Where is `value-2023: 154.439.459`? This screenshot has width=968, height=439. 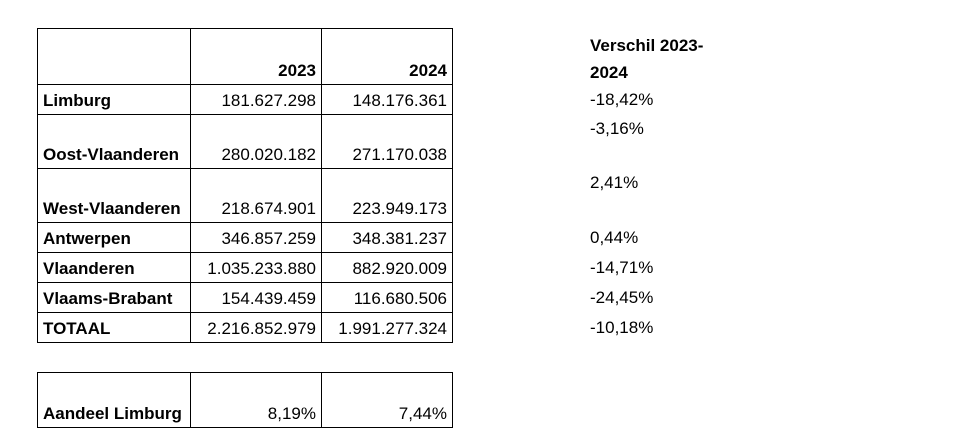
value-2023: 154.439.459 is located at coordinates (256, 297).